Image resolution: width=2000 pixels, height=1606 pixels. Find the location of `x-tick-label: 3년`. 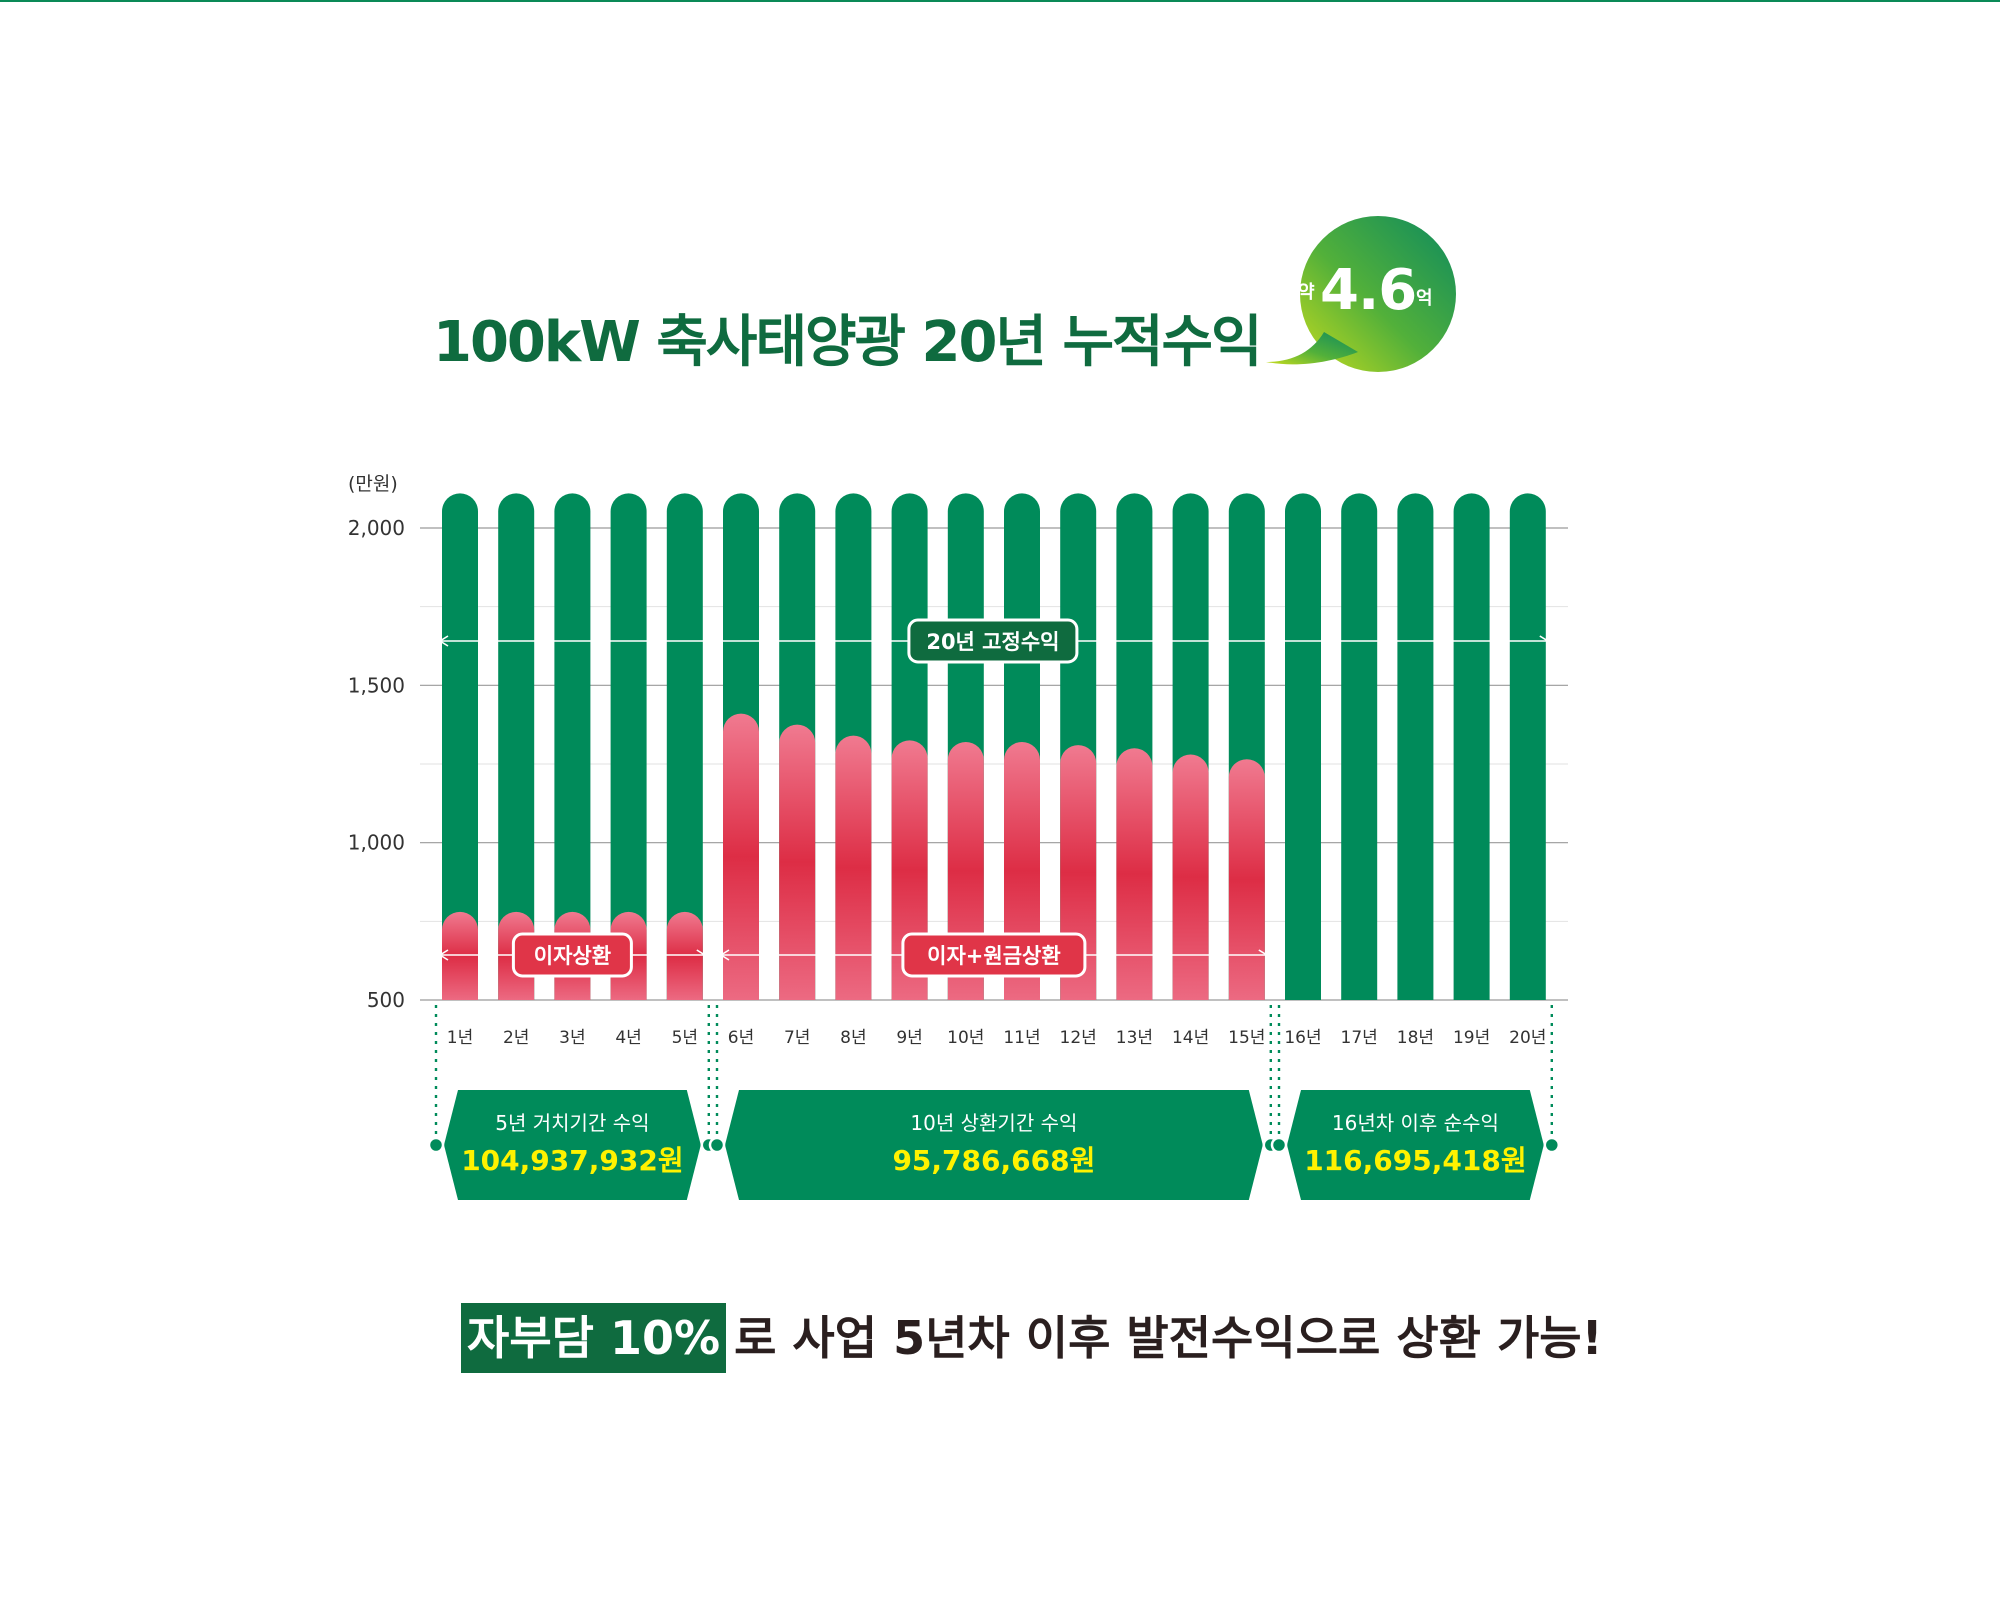

x-tick-label: 3년 is located at coordinates (572, 1038).